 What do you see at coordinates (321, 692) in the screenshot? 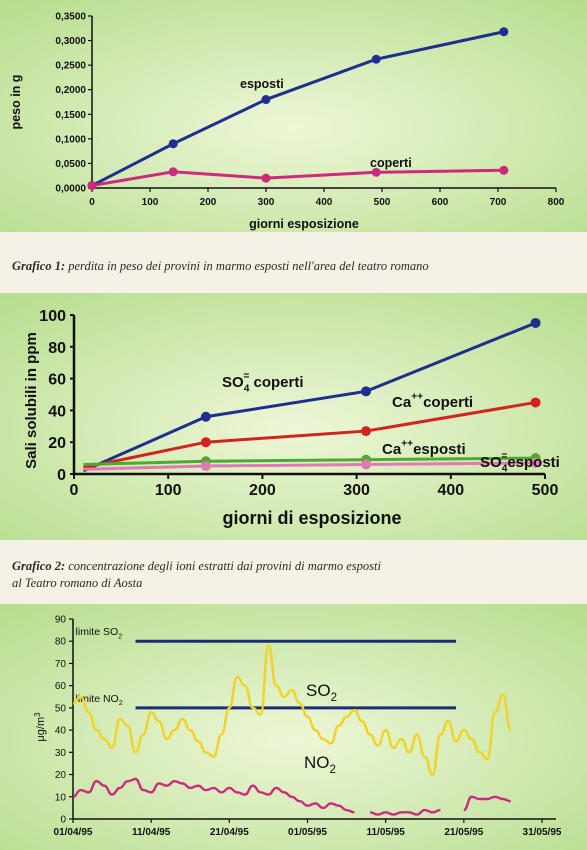
I see `series-label-SO2: SO2` at bounding box center [321, 692].